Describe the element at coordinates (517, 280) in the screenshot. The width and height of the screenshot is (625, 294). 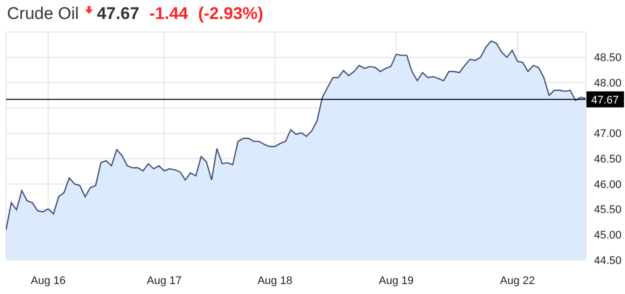
I see `x-tick-label: Aug 22` at that location.